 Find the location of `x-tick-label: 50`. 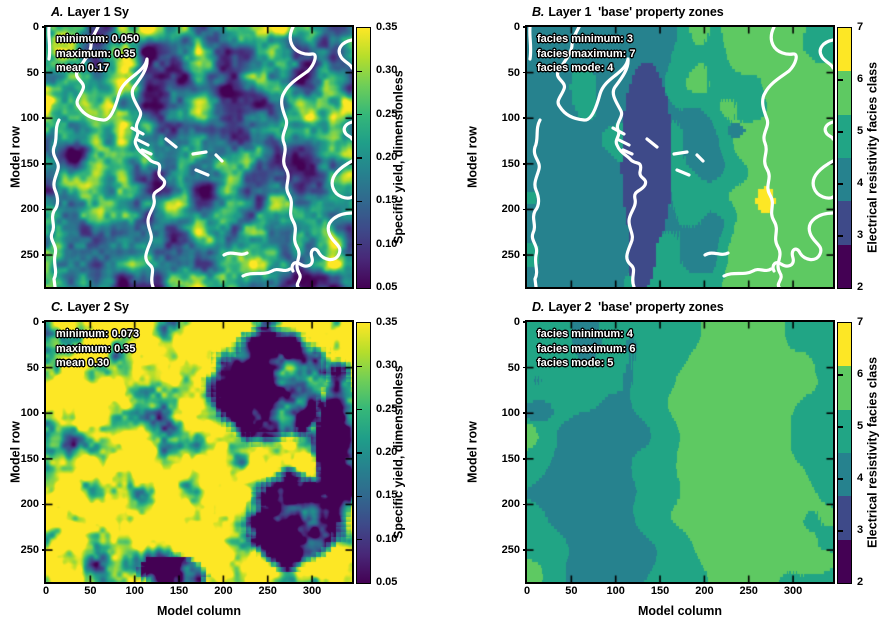

x-tick-label: 50 is located at coordinates (571, 591).